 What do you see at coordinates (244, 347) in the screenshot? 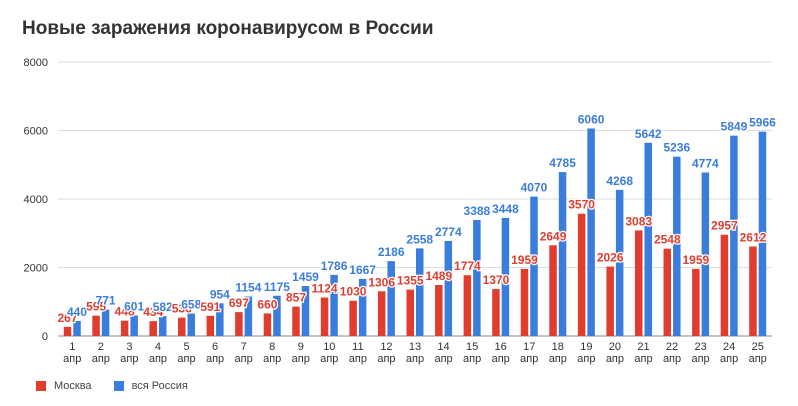
I see `x-tick-label: 7` at bounding box center [244, 347].